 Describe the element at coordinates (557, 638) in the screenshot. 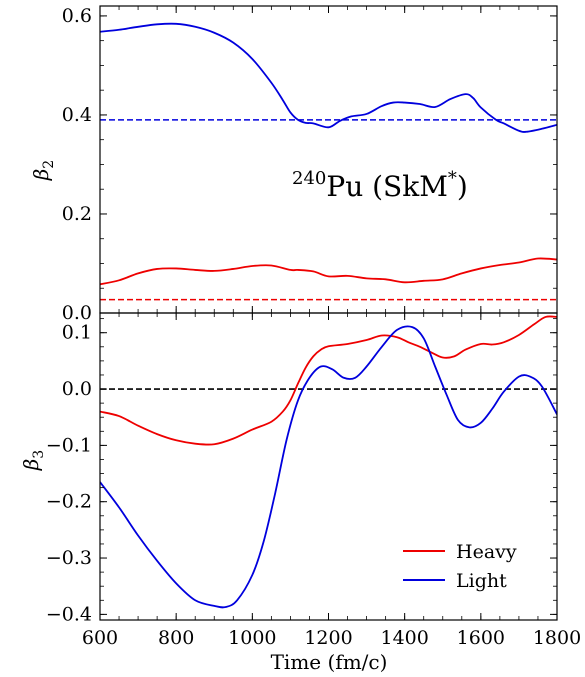

I see `xtick-label: 1800` at that location.